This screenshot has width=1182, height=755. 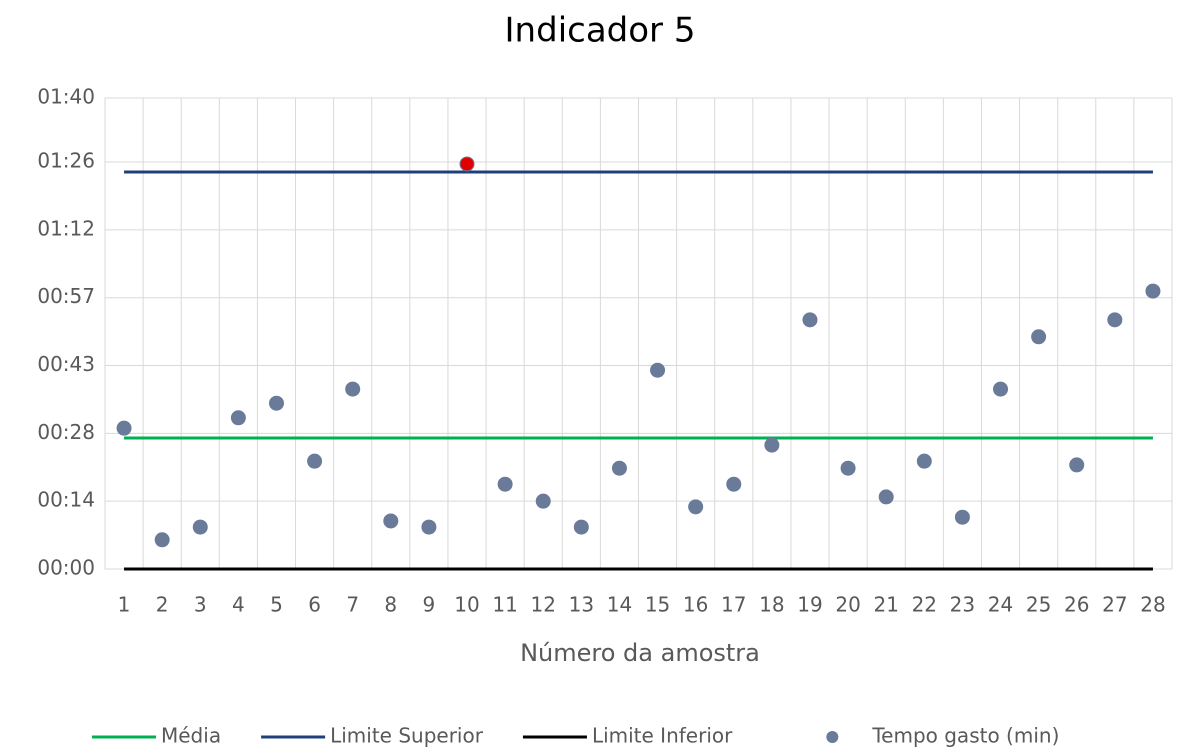 What do you see at coordinates (1076, 605) in the screenshot?
I see `x-tick-label: 26` at bounding box center [1076, 605].